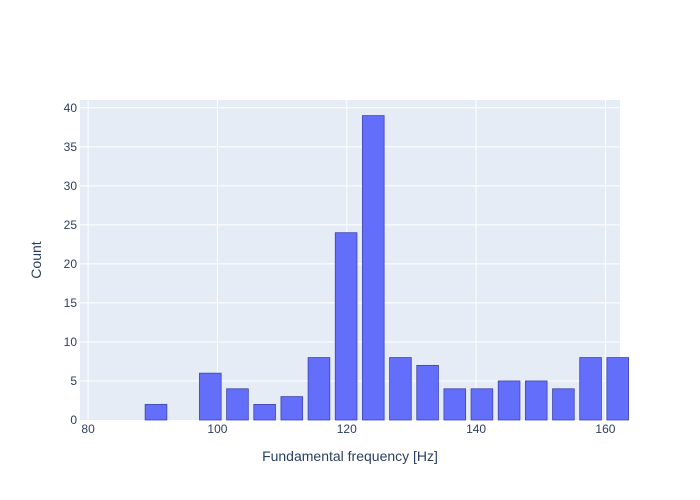 The height and width of the screenshot is (500, 700). Describe the element at coordinates (605, 429) in the screenshot. I see `x-tick-label: 160` at that location.